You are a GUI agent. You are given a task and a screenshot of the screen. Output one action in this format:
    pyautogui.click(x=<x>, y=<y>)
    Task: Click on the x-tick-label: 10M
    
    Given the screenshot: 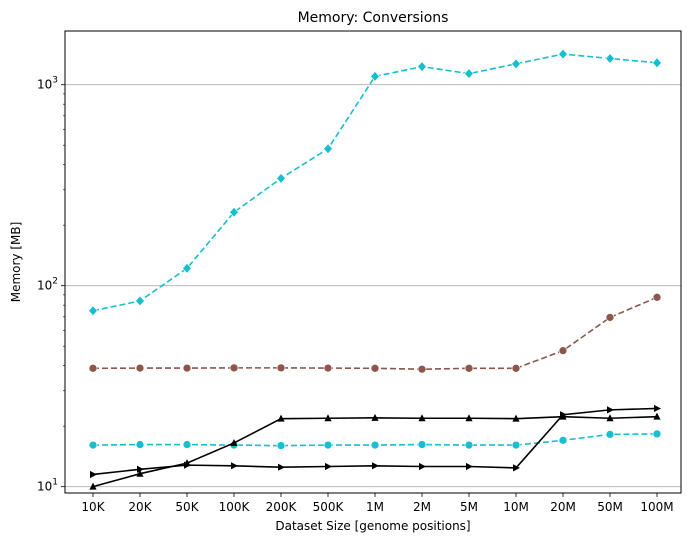 What is the action you would take?
    pyautogui.click(x=516, y=507)
    